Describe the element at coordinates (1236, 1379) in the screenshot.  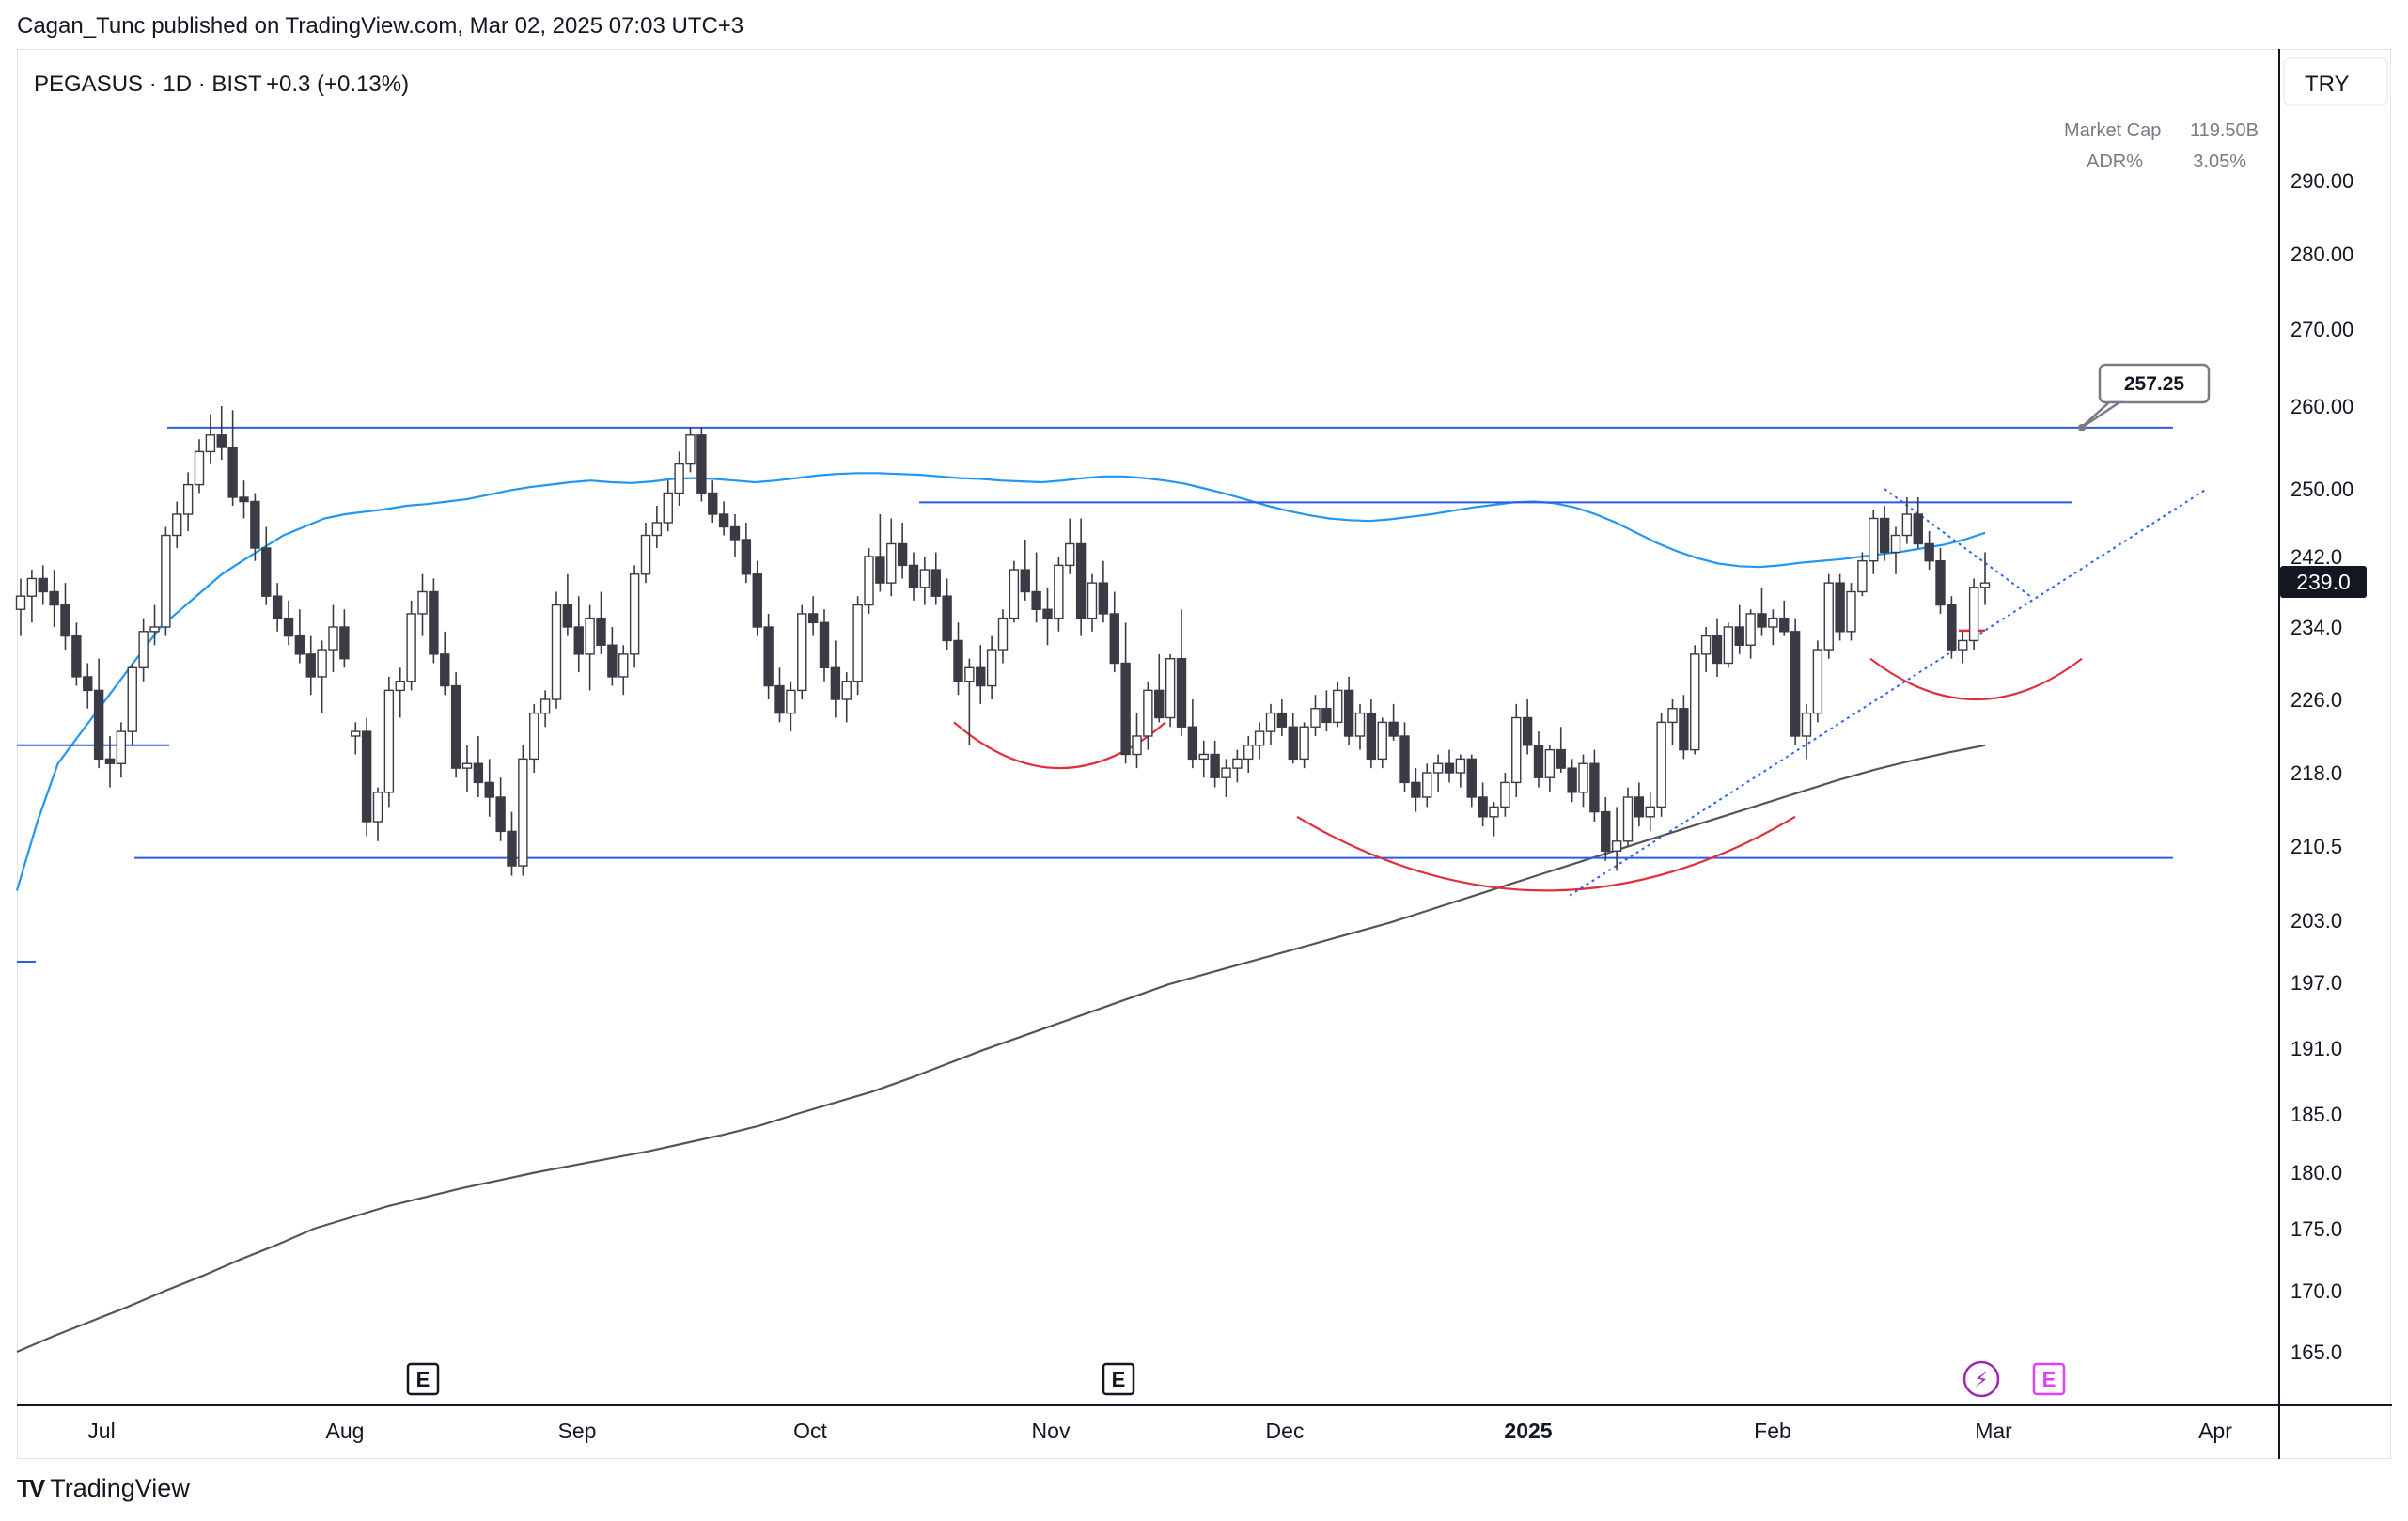
I see `event-markers: E E ⚡ E` at that location.